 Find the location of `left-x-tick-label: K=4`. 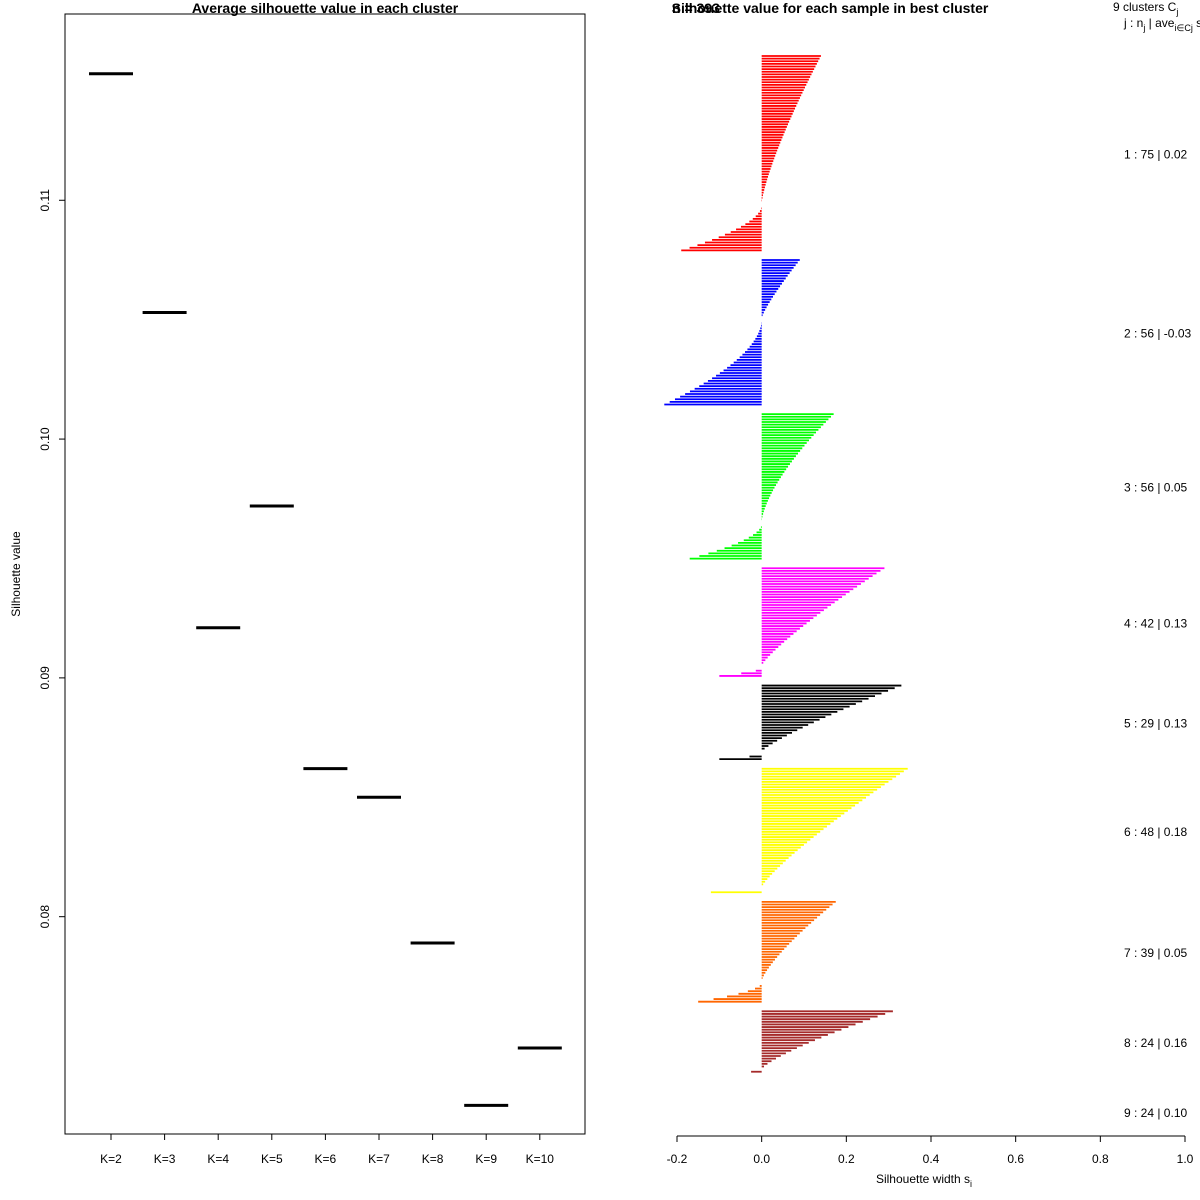

left-x-tick-label: K=4 is located at coordinates (218, 1159).